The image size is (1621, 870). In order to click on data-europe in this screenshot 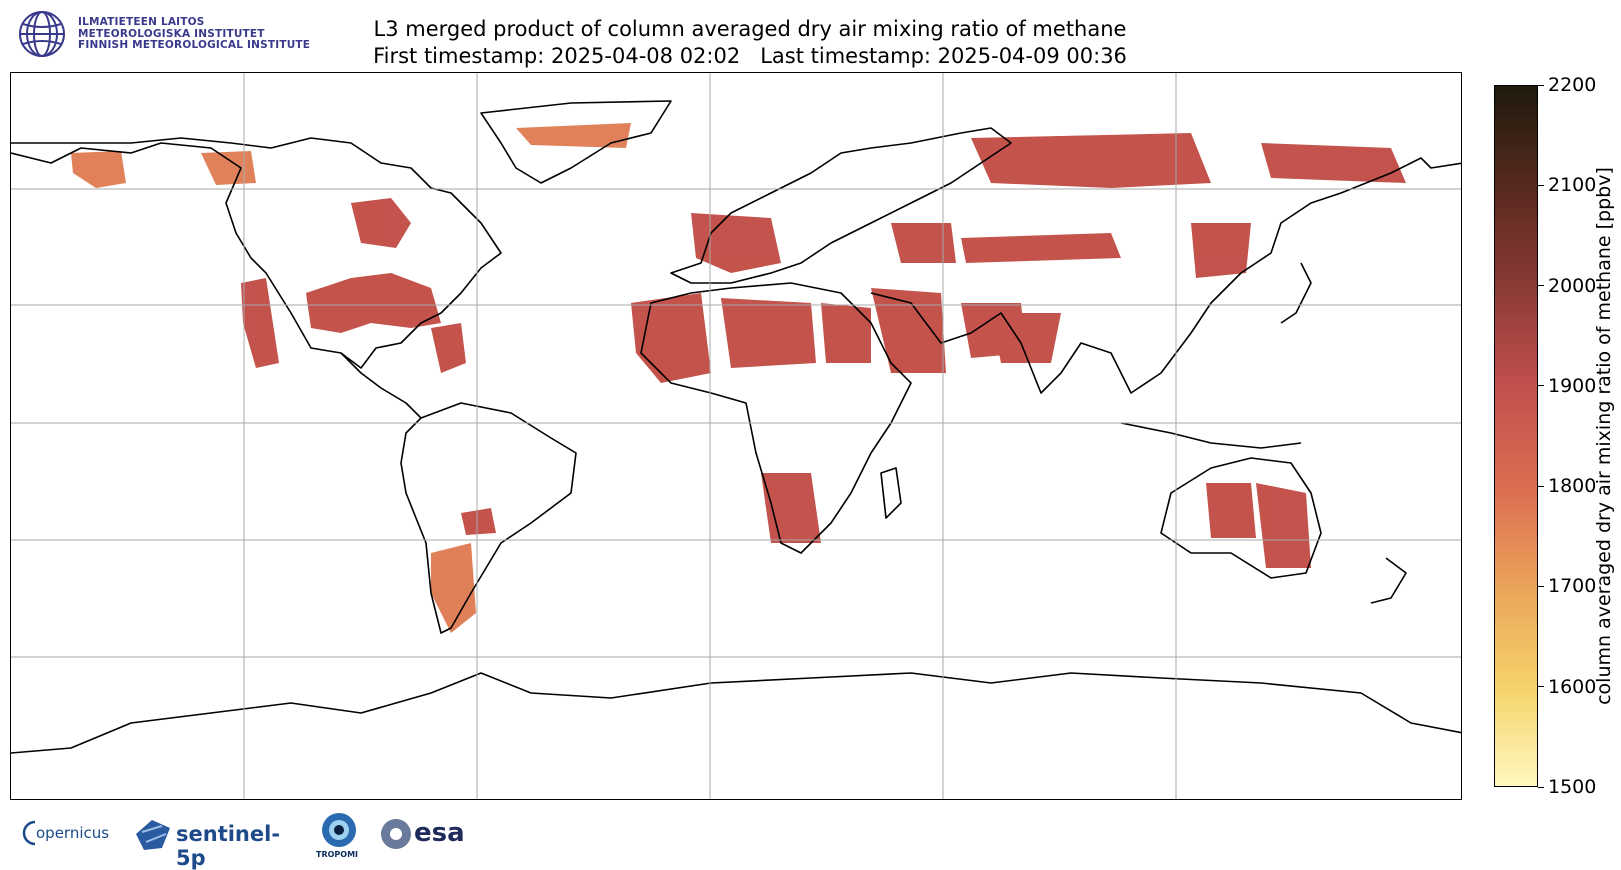, I will do `click(736, 243)`.